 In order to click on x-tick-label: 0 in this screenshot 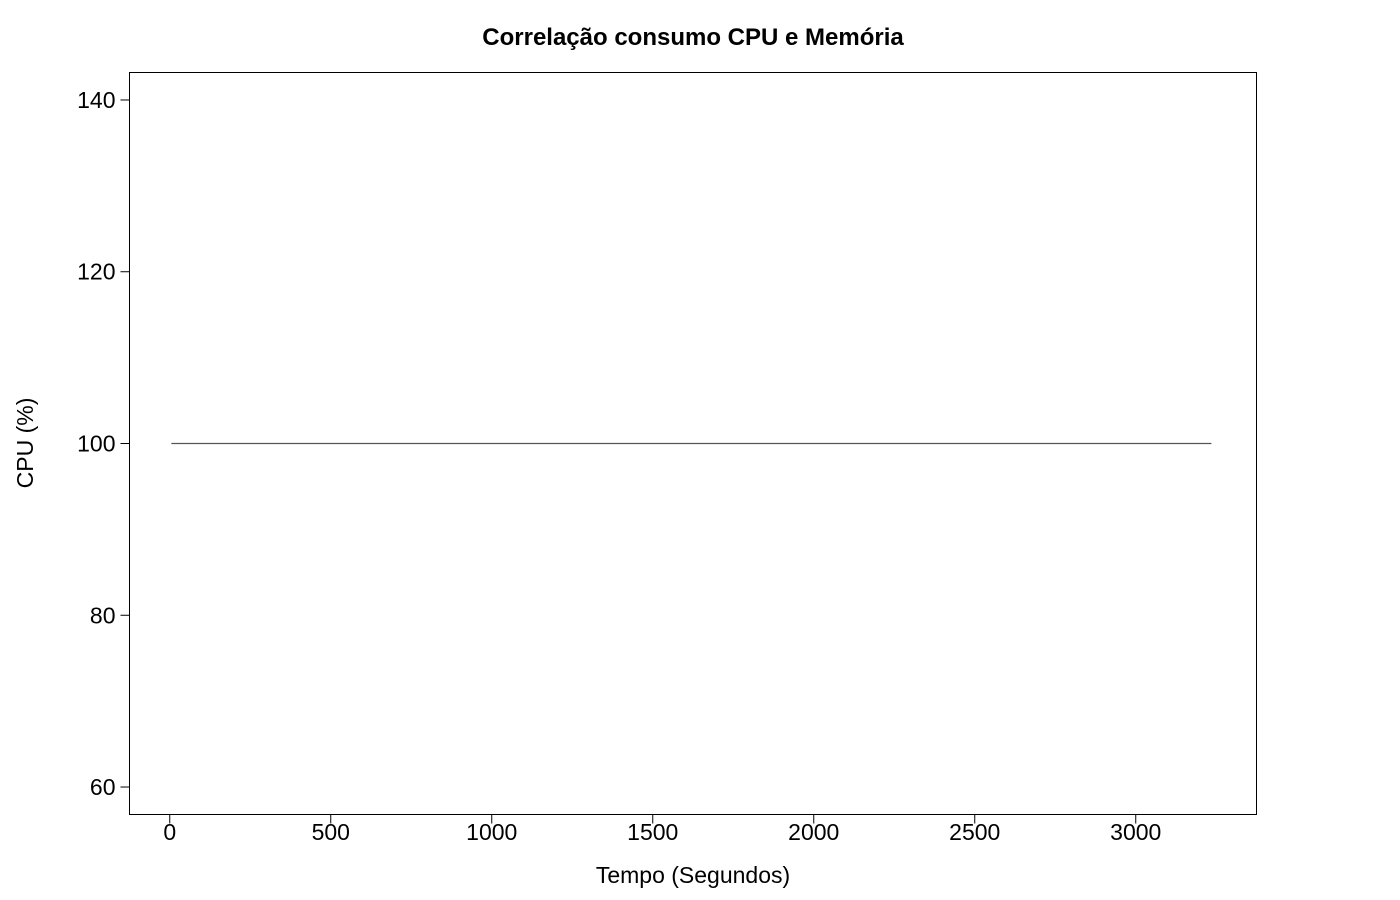, I will do `click(169, 832)`.